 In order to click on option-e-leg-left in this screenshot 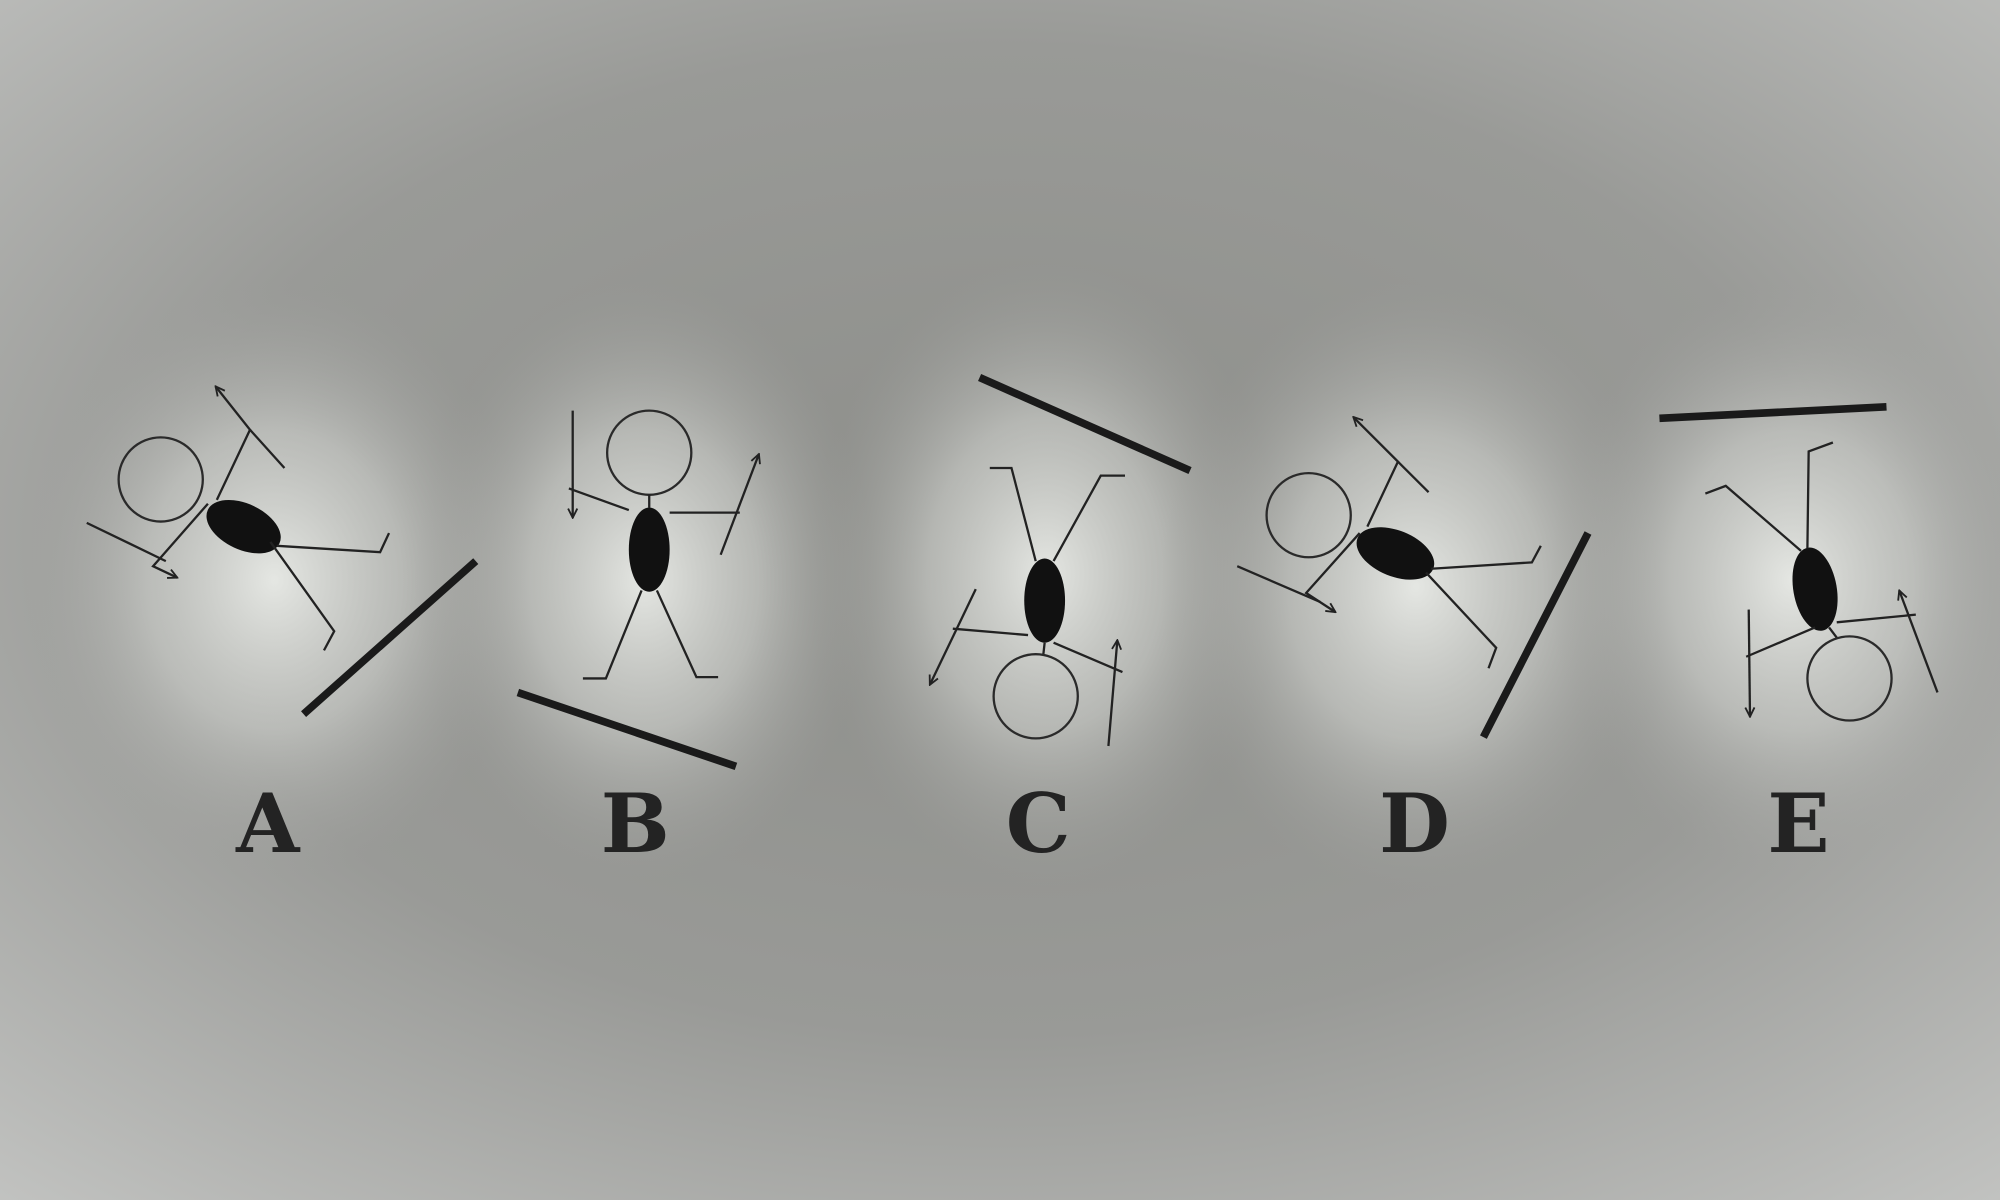, I will do `click(1753, 518)`.